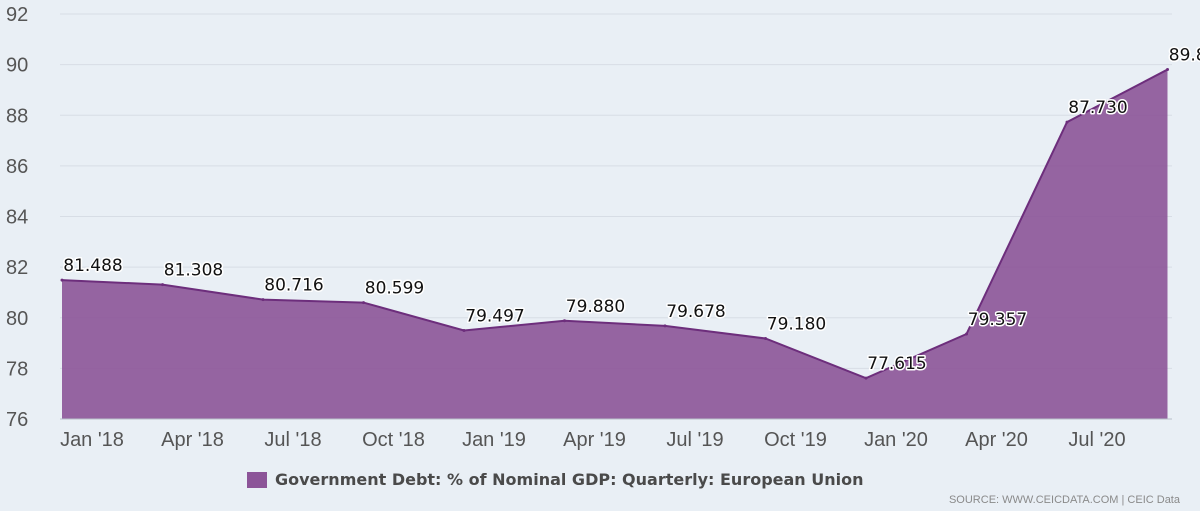 The height and width of the screenshot is (511, 1200). Describe the element at coordinates (92, 440) in the screenshot. I see `x-tick-label: Jan '18` at that location.